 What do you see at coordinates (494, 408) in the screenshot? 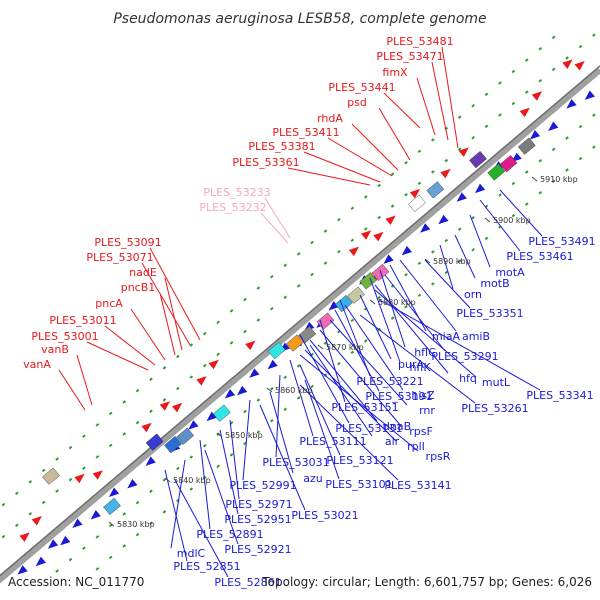
I see `reverse-gene-label: PLES_53261` at bounding box center [494, 408].